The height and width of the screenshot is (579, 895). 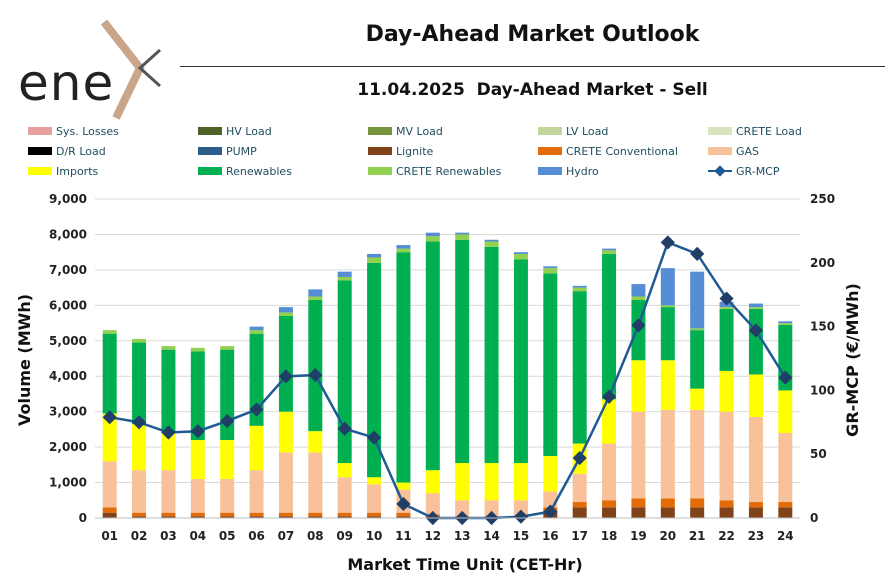 What do you see at coordinates (259, 171) in the screenshot?
I see `legend-label: Renewables` at bounding box center [259, 171].